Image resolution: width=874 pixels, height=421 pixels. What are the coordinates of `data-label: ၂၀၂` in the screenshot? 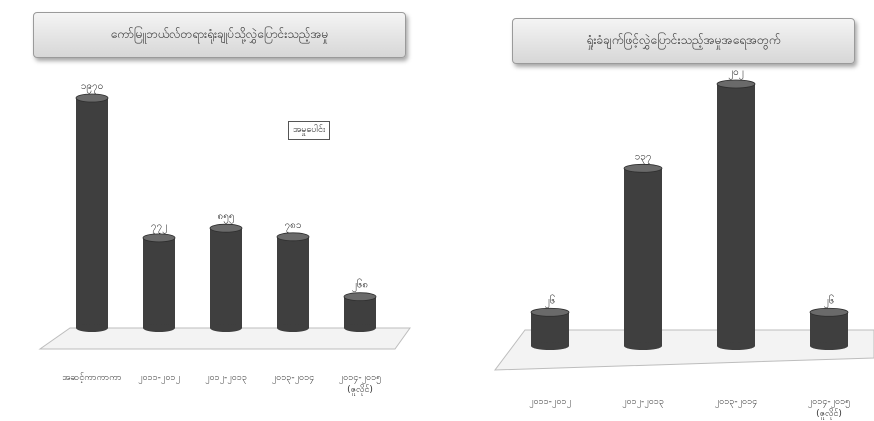 It's located at (736, 73).